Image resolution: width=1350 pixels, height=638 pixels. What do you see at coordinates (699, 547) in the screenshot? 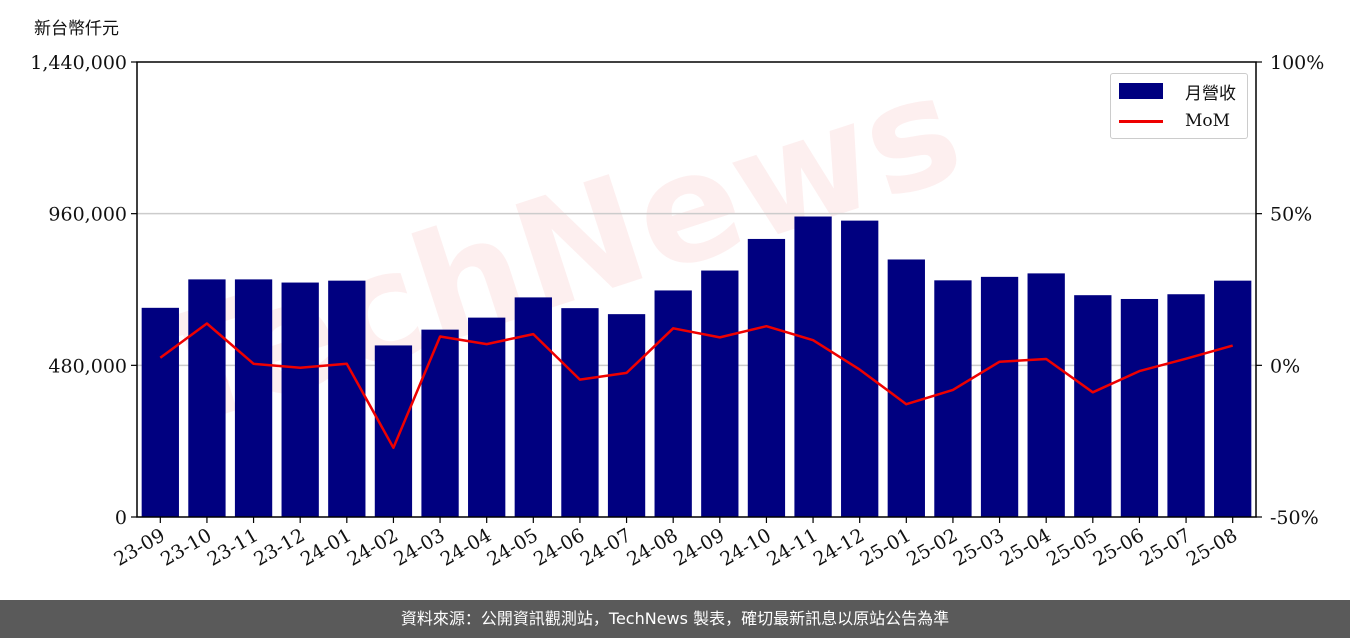
I see `x-tick-label: 24-09` at bounding box center [699, 547].